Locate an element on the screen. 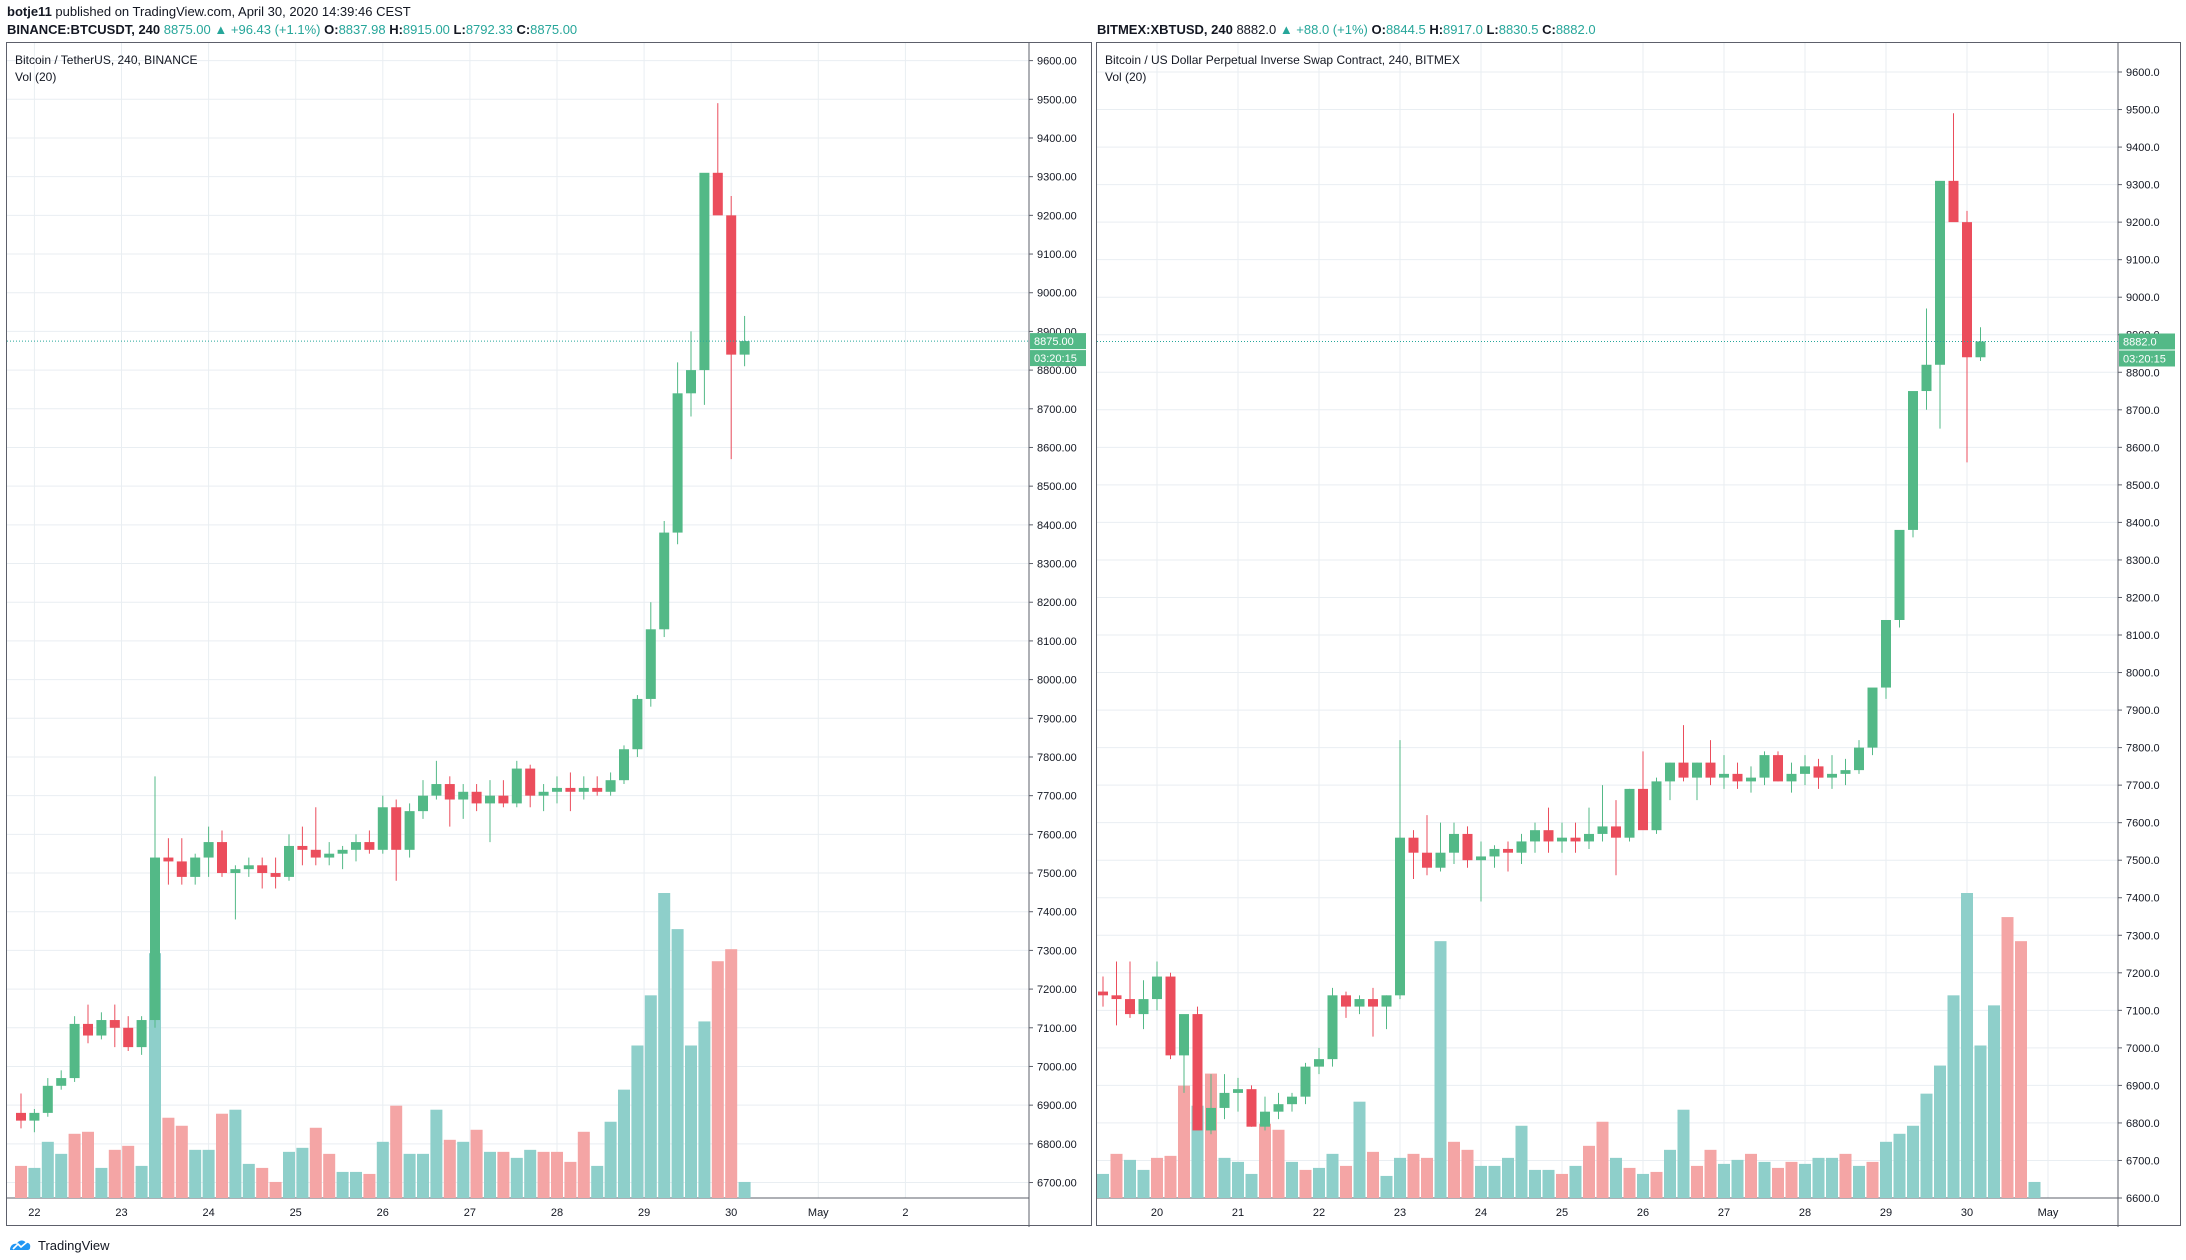 This screenshot has width=2186, height=1260. change-right: ▲ +88.0 (+1%) is located at coordinates (1323, 29).